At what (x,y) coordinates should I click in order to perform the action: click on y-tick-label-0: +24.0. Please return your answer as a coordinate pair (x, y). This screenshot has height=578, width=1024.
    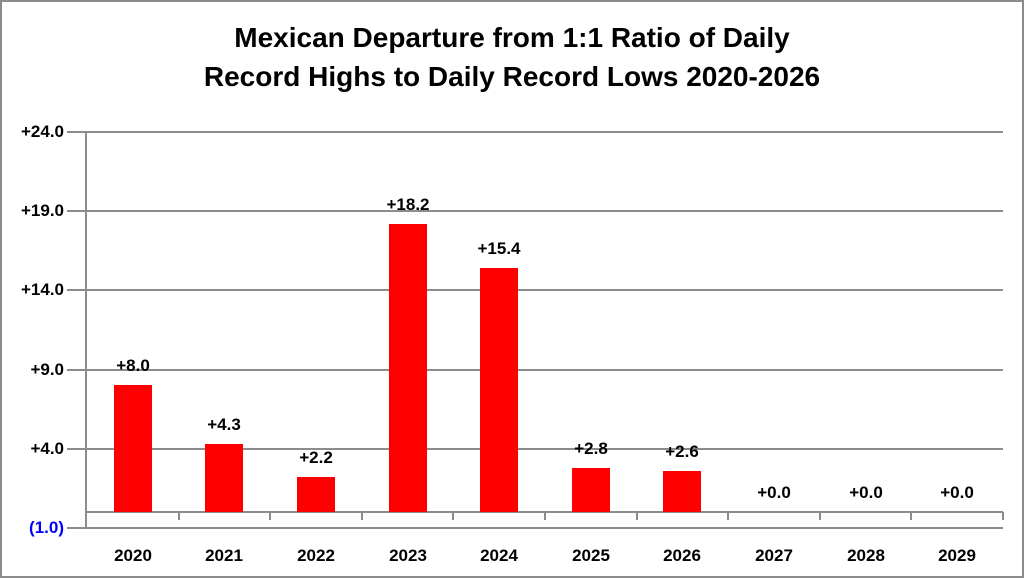
    Looking at the image, I should click on (42, 131).